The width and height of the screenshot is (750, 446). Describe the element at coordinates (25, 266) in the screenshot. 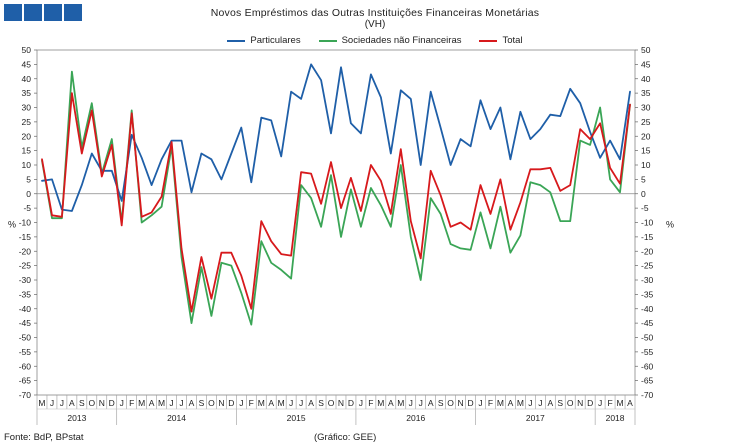

I see `y-tick-label-left: -25` at that location.